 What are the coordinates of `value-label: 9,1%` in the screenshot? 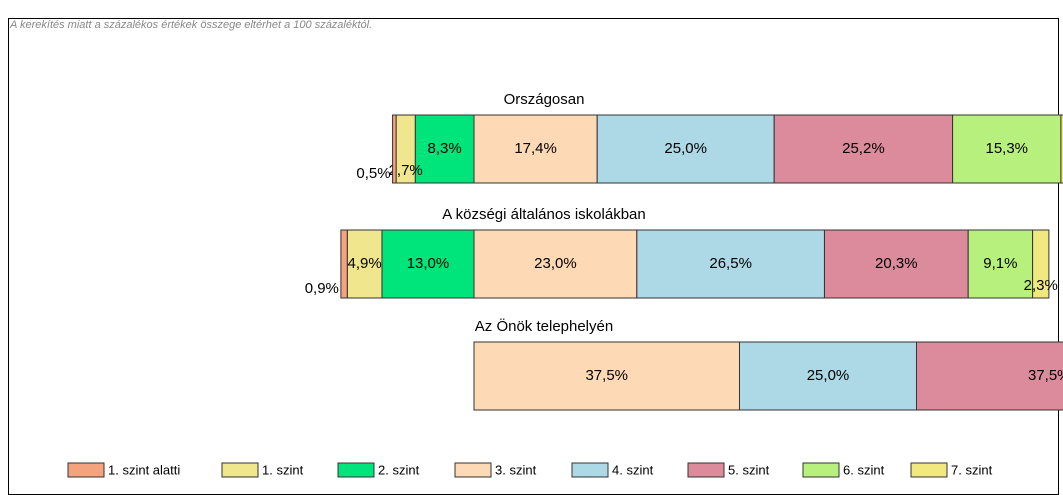 It's located at (1000, 263).